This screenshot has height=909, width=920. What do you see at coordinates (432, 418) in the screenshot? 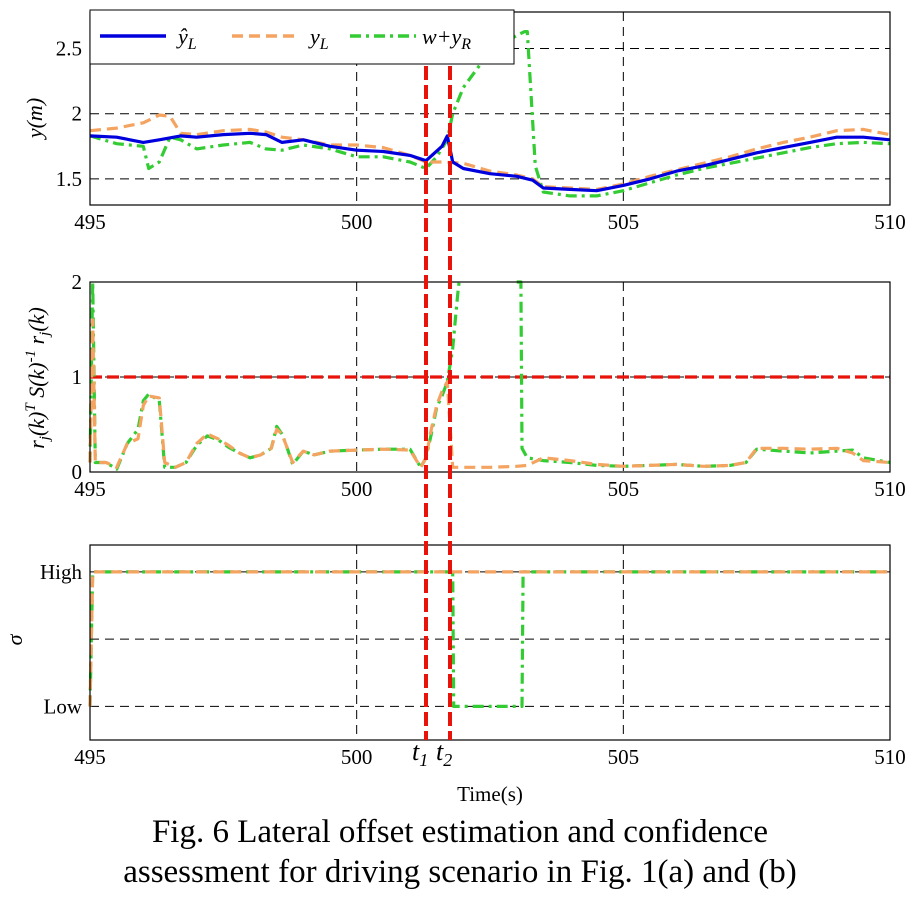
I see `event-markers: t1 t2` at bounding box center [432, 418].